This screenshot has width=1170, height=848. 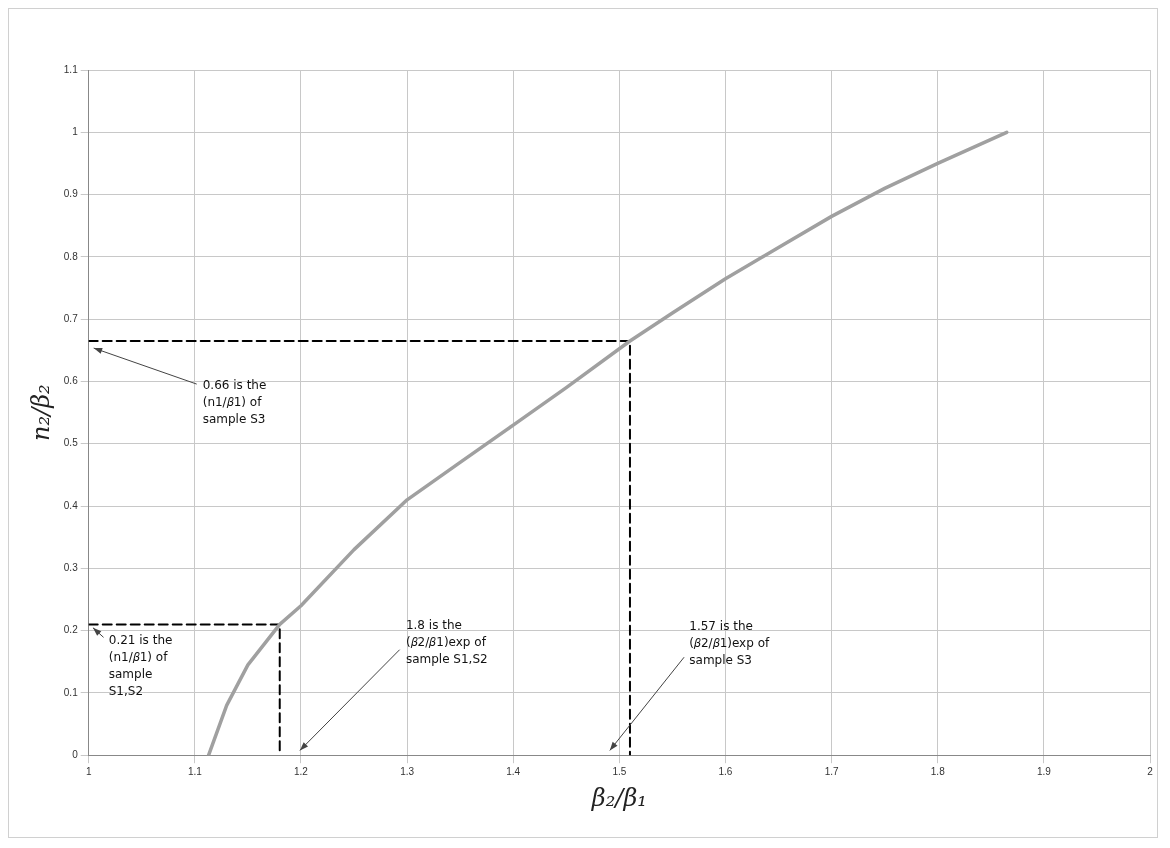 I want to click on y-tick-label: 0, so click(x=75, y=754).